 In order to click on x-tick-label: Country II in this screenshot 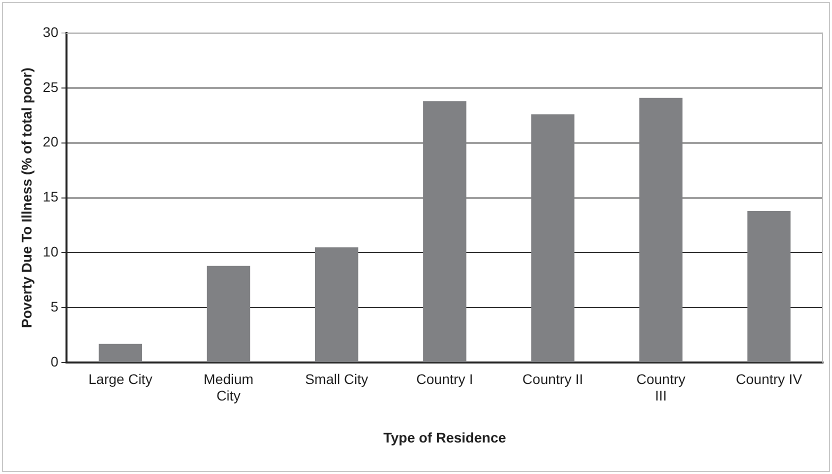, I will do `click(553, 378)`.